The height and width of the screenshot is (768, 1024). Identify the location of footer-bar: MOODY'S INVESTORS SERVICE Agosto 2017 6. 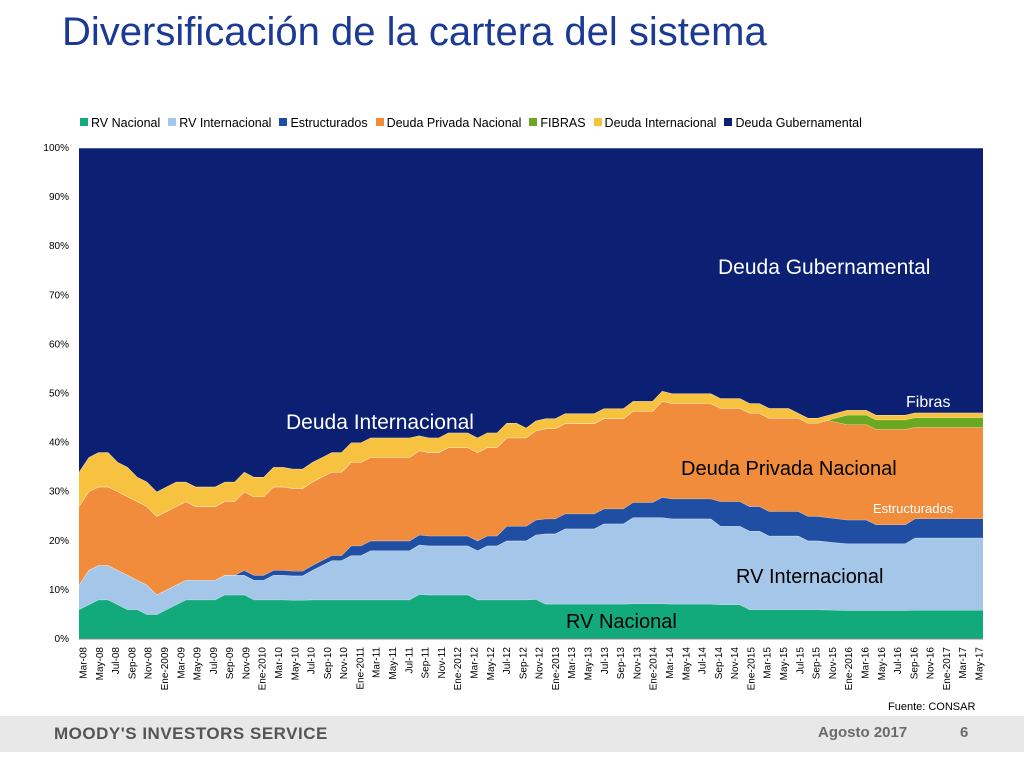
(512, 734).